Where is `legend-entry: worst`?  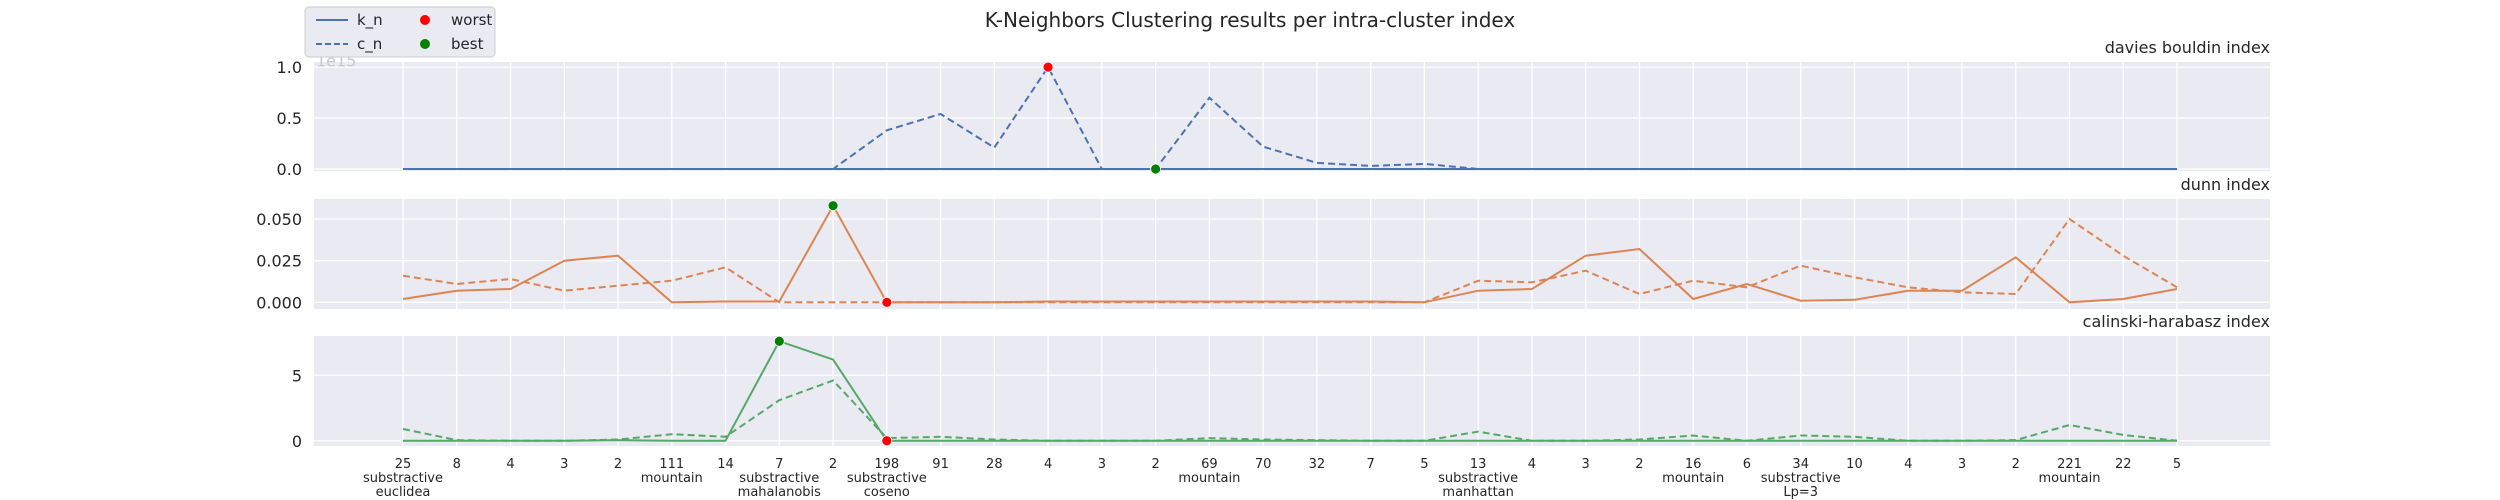 legend-entry: worst is located at coordinates (456, 20).